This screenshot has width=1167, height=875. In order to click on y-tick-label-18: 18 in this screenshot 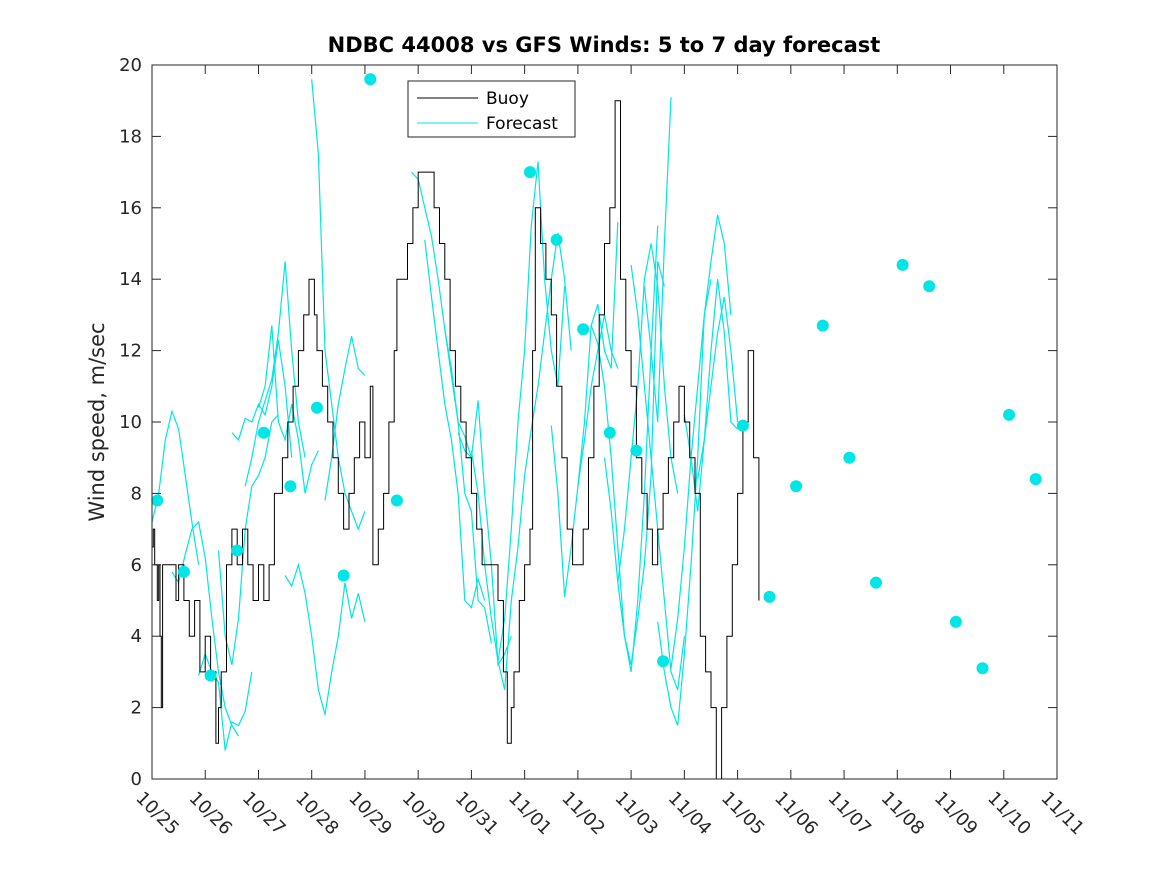, I will do `click(130, 136)`.